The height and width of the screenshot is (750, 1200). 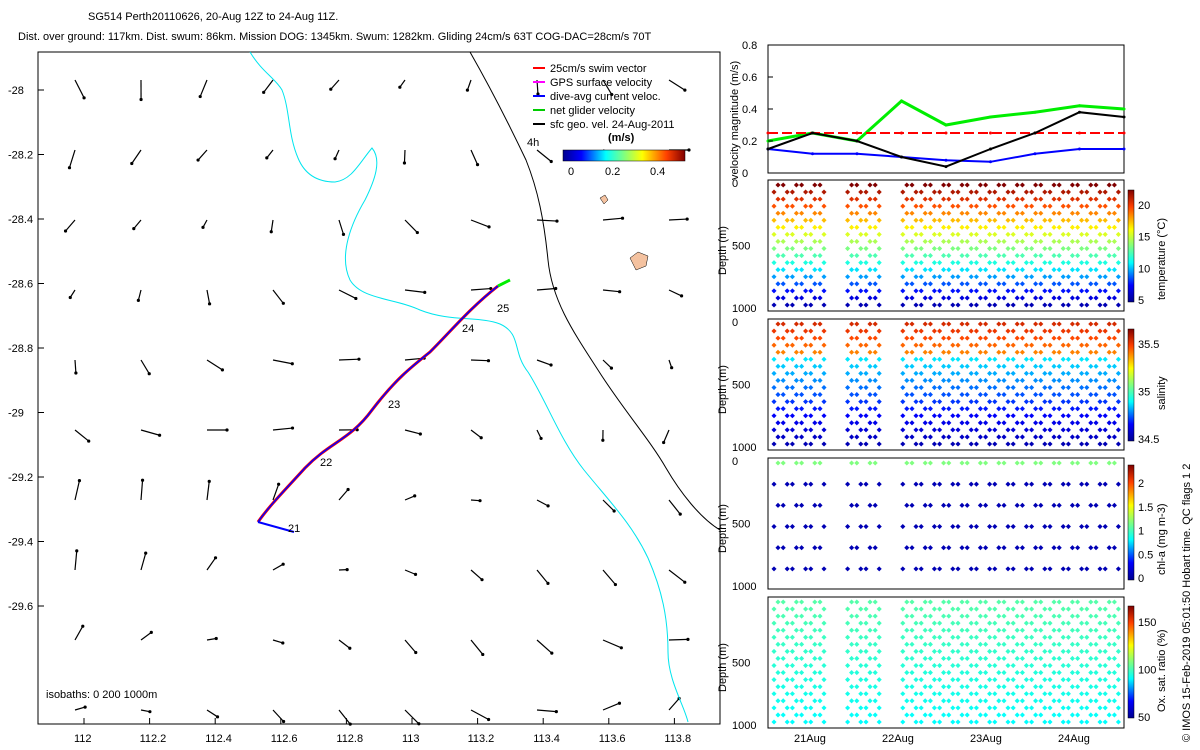 I want to click on salinity-colorbar, so click(x=1131, y=385).